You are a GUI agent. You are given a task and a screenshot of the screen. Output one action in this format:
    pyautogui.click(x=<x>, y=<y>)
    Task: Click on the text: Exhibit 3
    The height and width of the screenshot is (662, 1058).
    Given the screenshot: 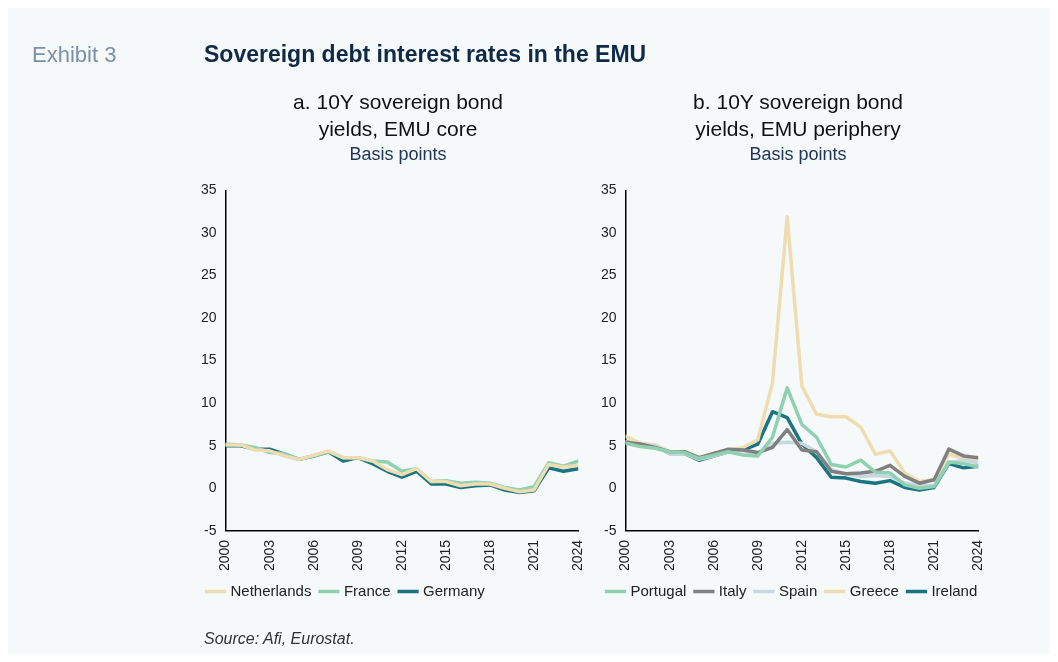 What is the action you would take?
    pyautogui.click(x=74, y=55)
    